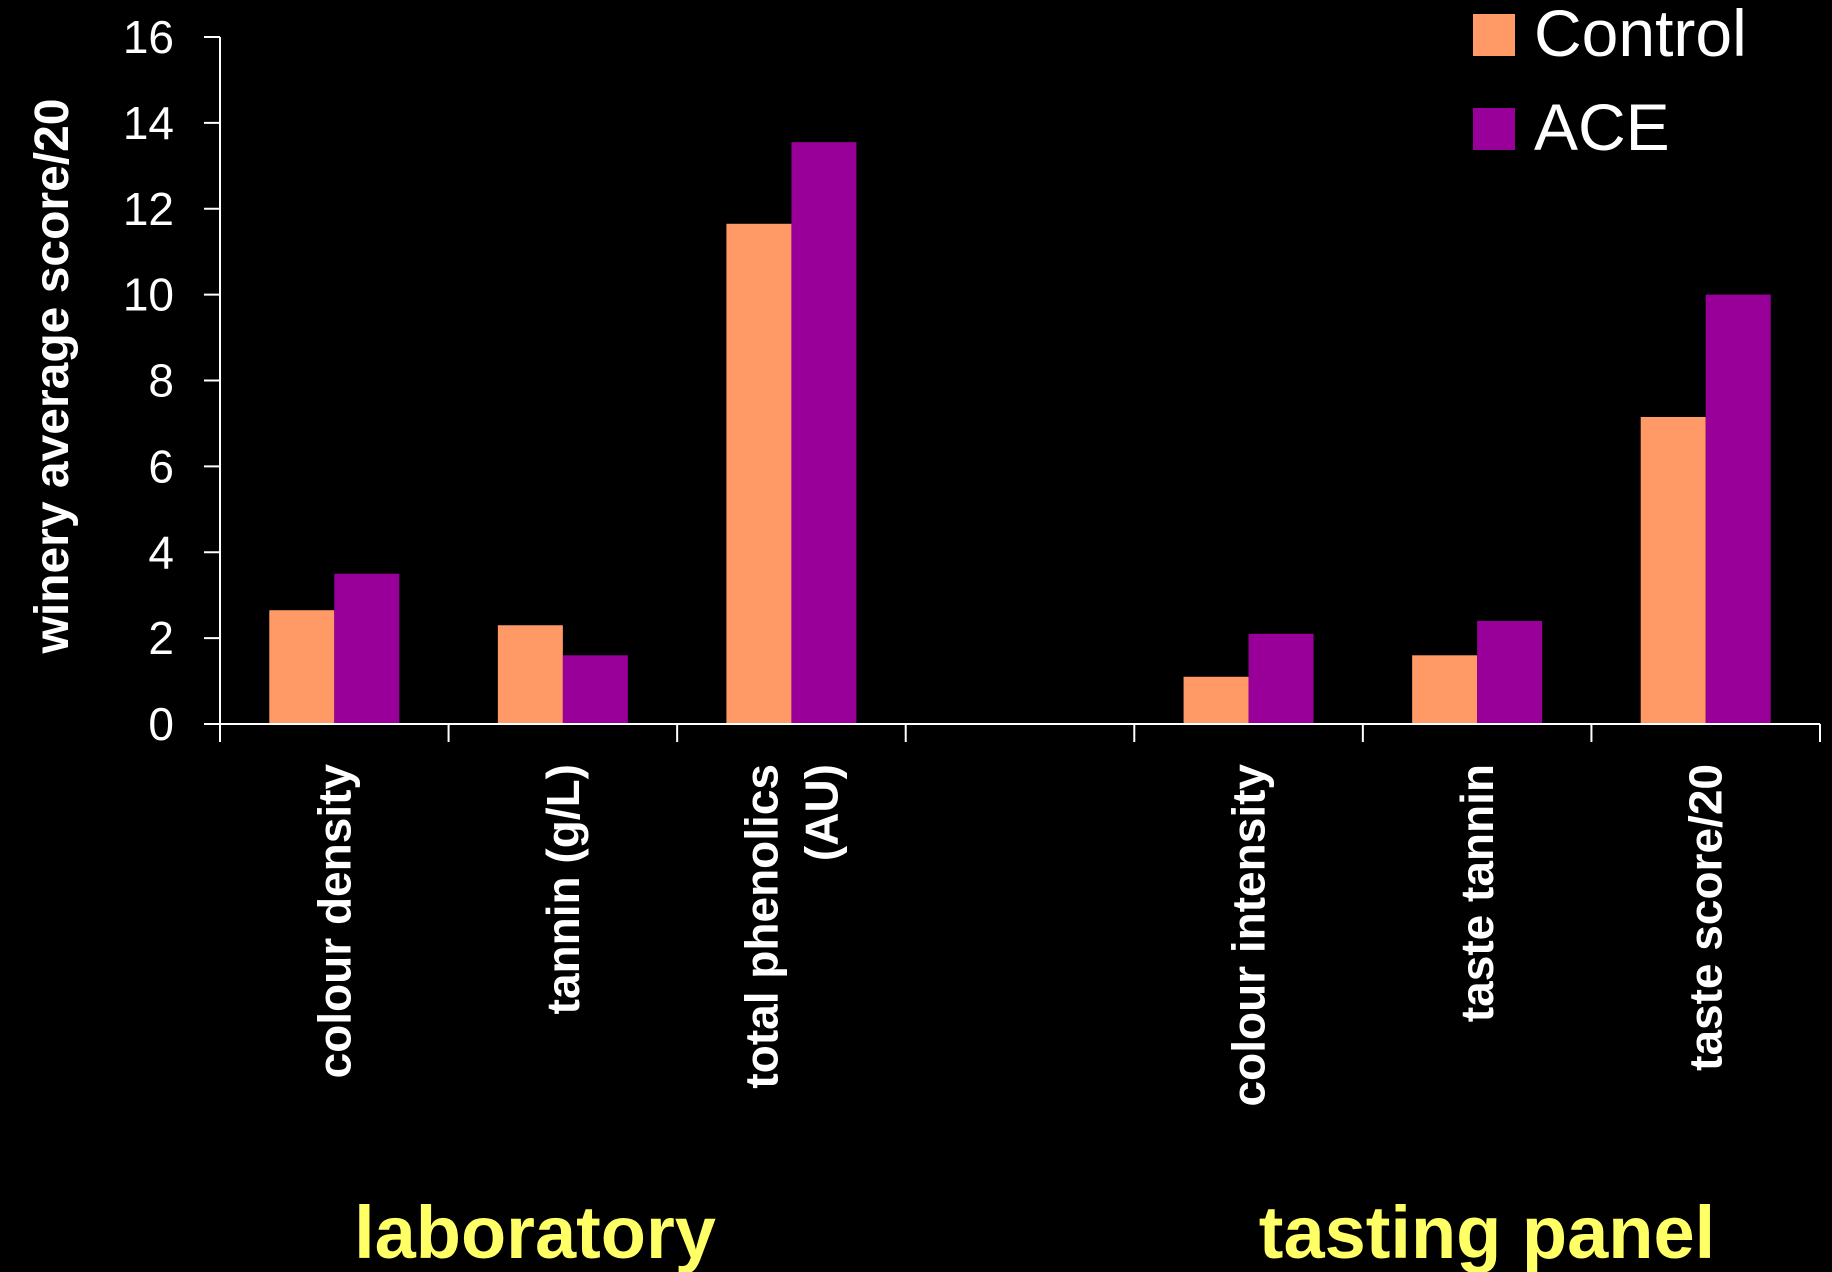 The image size is (1832, 1272). I want to click on x-category-label: taste score/20, so click(1706, 917).